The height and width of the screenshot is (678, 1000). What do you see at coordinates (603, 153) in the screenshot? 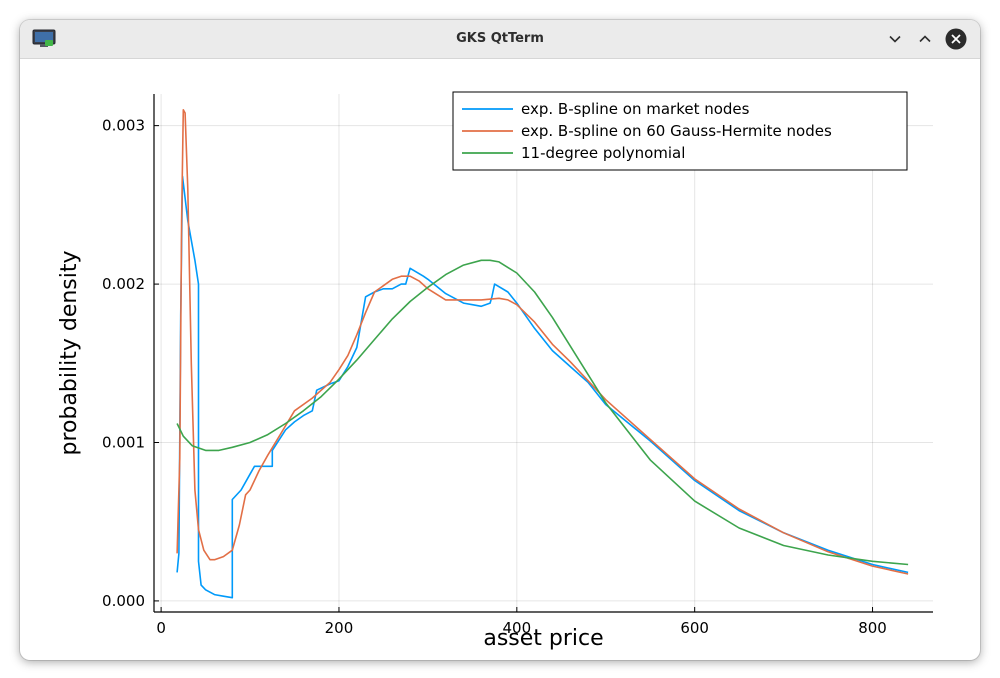
I see `legend-label: 11-degree polynomial` at bounding box center [603, 153].